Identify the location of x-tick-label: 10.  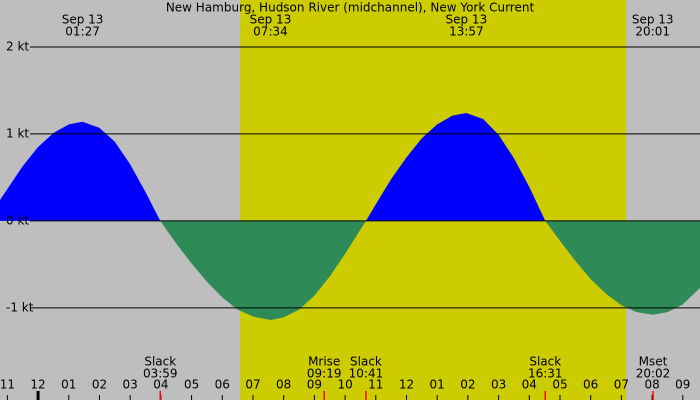
(344, 385).